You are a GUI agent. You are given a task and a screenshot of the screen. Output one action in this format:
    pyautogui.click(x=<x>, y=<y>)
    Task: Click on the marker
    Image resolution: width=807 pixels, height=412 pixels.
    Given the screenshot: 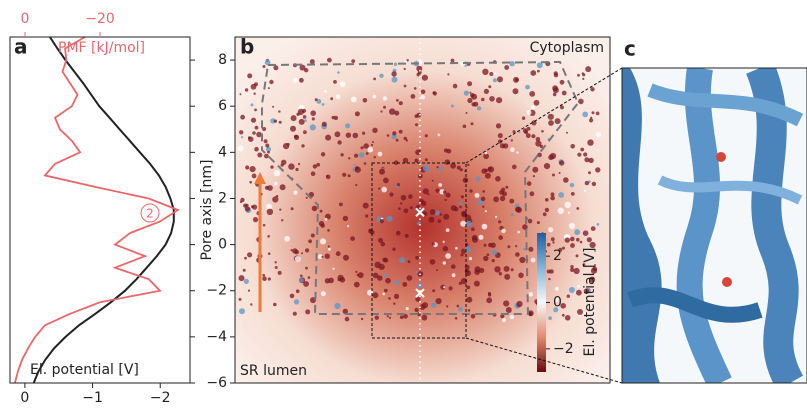 What is the action you would take?
    pyautogui.click(x=420, y=293)
    